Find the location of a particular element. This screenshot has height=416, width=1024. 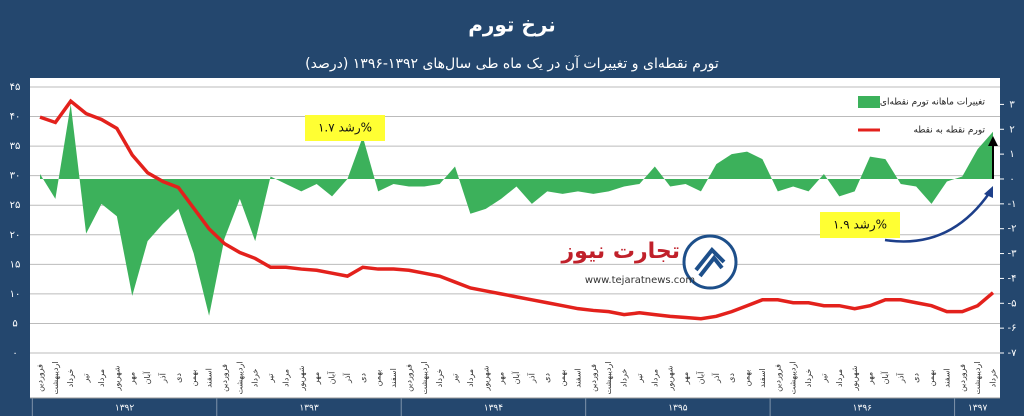

logo-text: تجارت نیوز is located at coordinates (620, 251).